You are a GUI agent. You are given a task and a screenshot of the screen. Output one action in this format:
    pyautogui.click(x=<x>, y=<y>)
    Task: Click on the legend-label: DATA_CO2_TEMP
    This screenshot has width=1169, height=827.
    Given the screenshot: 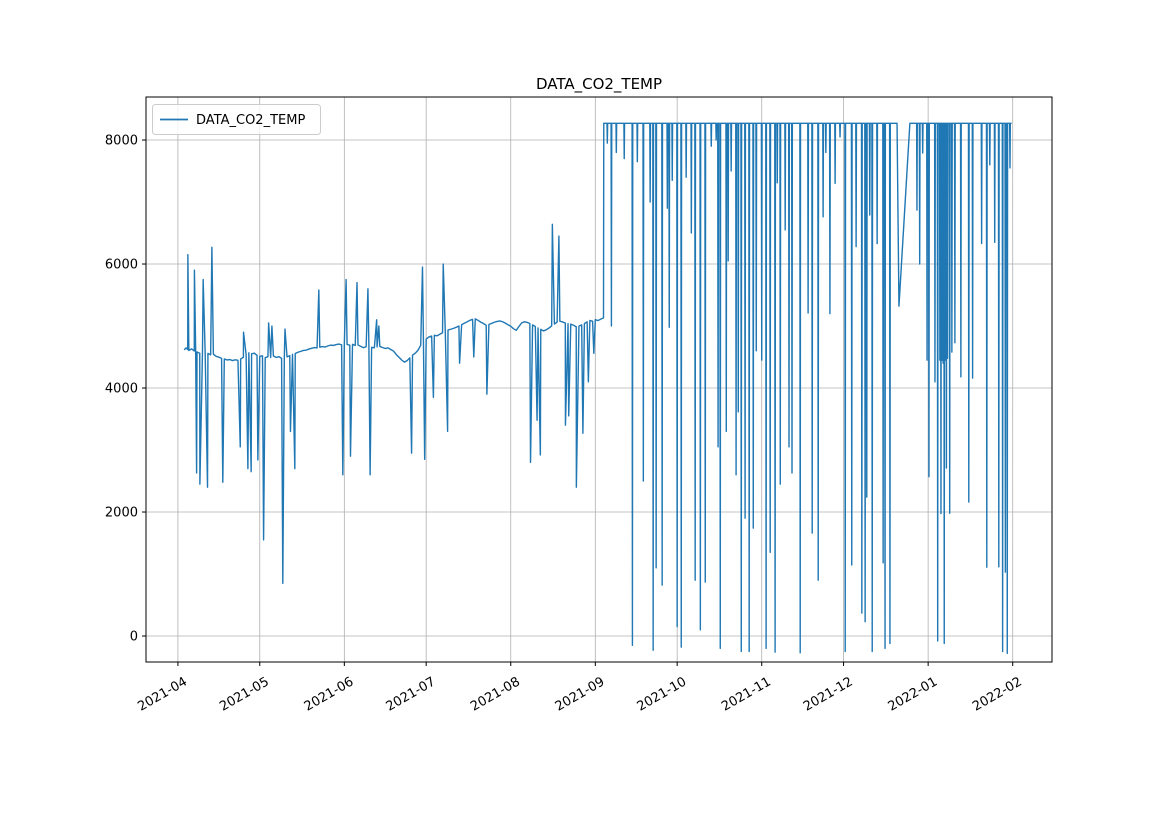 What is the action you would take?
    pyautogui.click(x=250, y=120)
    